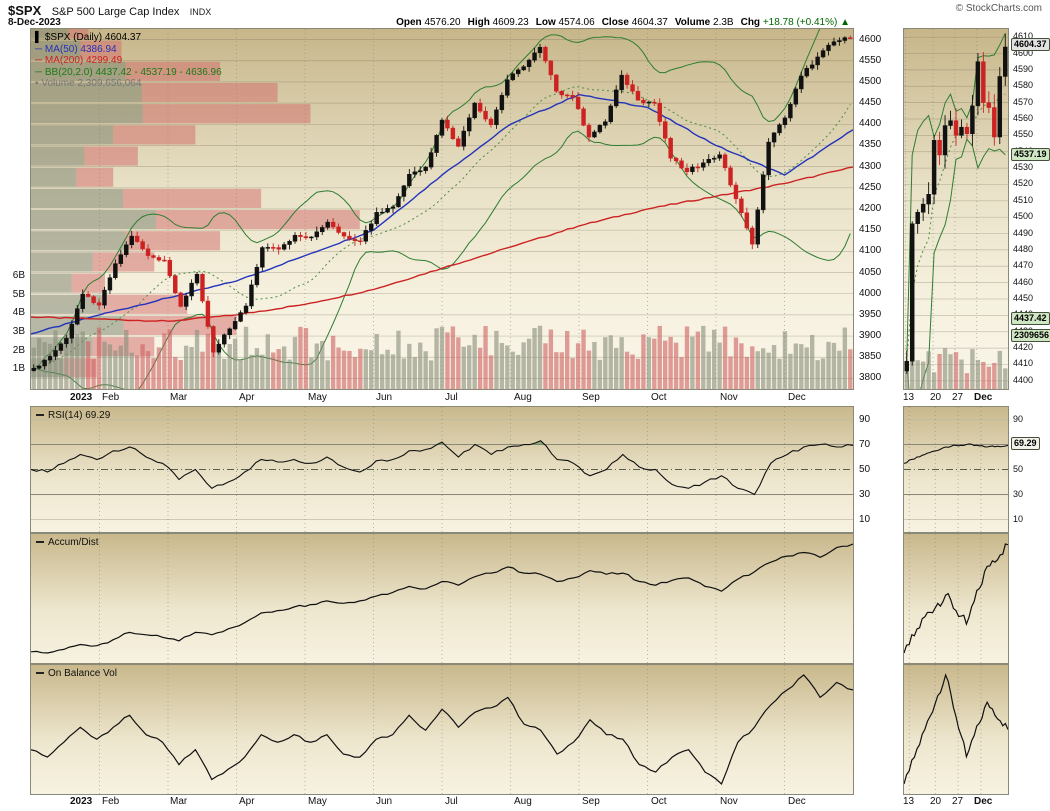 This screenshot has height=811, width=1050. What do you see at coordinates (88, 83) in the screenshot?
I see `legend-item: ▪ Volume 2,309,656,064` at bounding box center [88, 83].